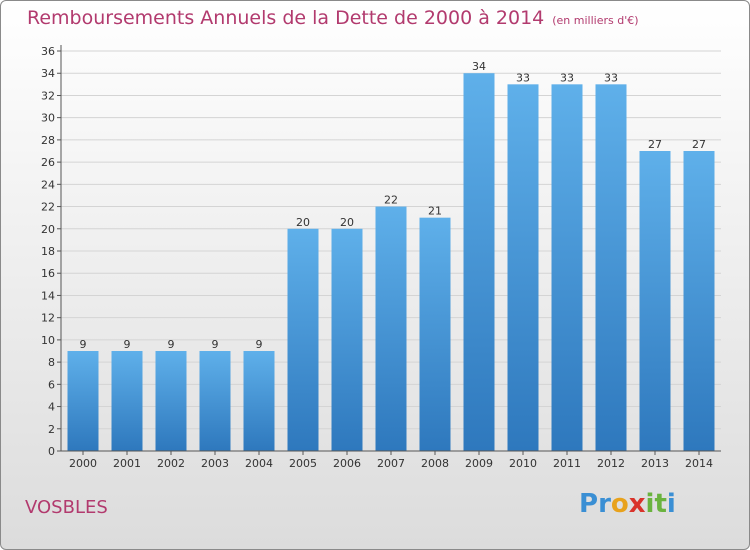 This screenshot has width=750, height=550. I want to click on logo-letter: t, so click(660, 504).